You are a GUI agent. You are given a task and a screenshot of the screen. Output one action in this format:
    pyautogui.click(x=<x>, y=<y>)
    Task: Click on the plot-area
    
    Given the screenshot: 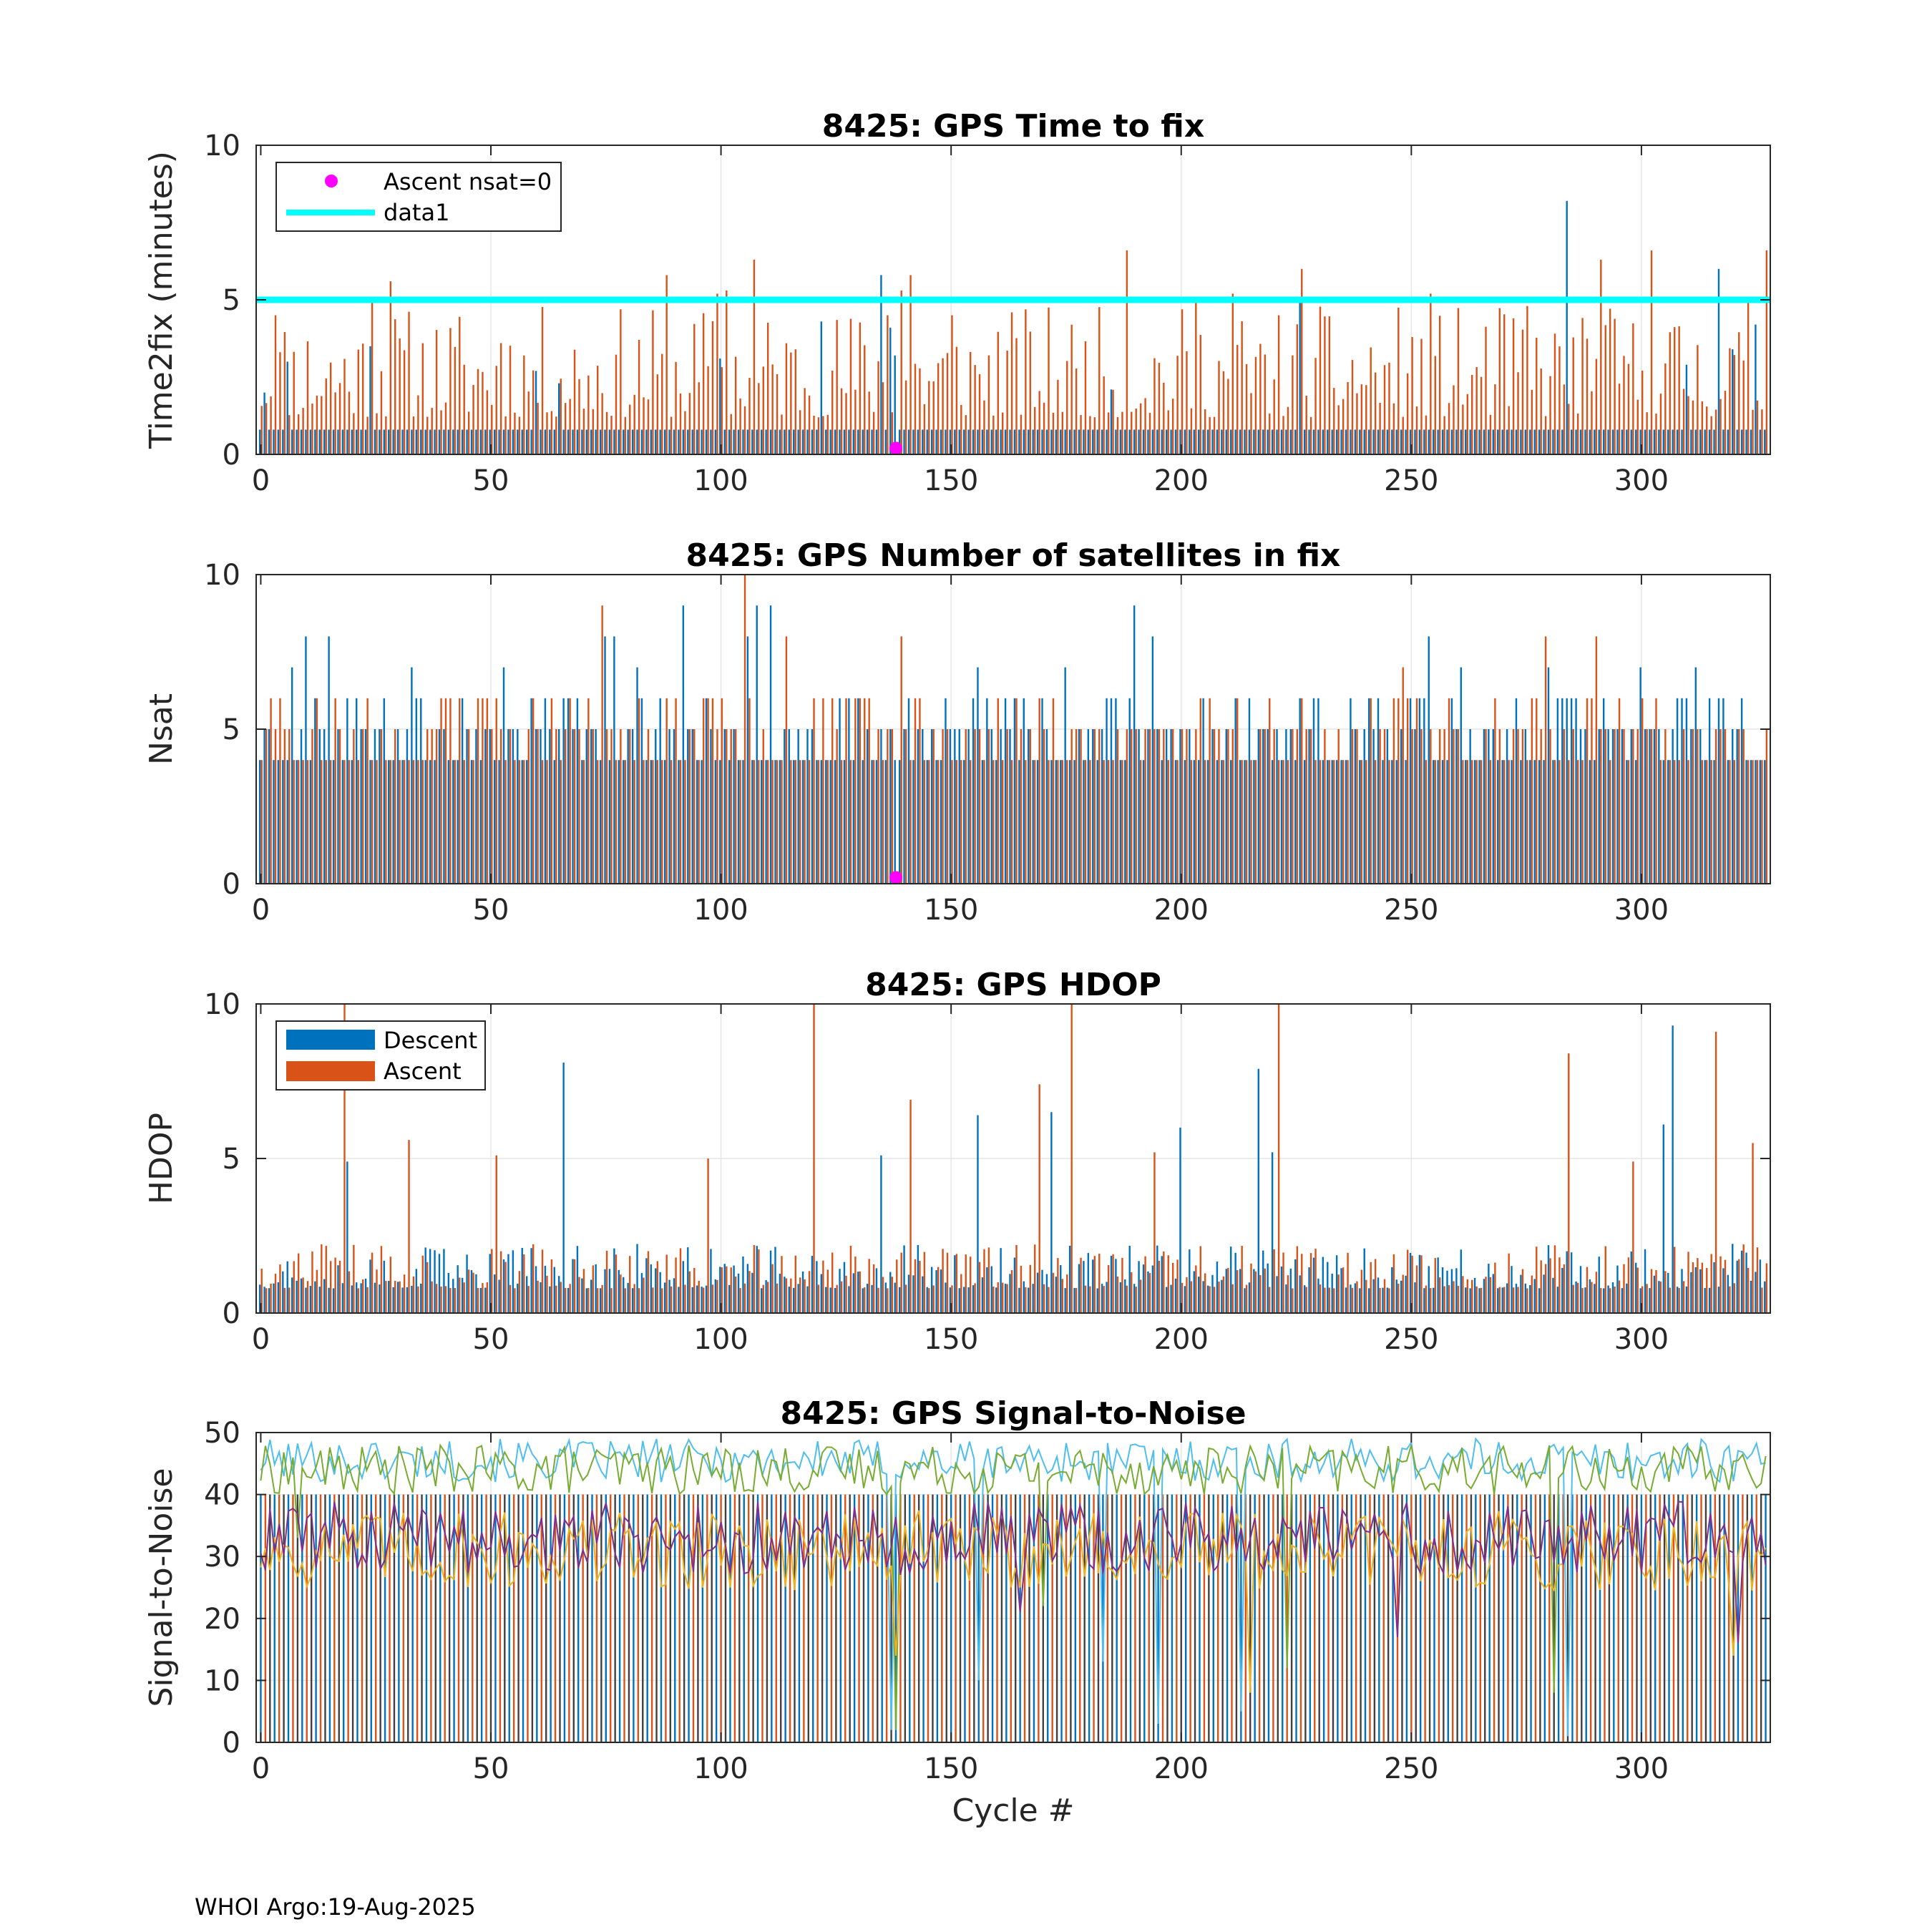 What is the action you would take?
    pyautogui.click(x=1013, y=1587)
    